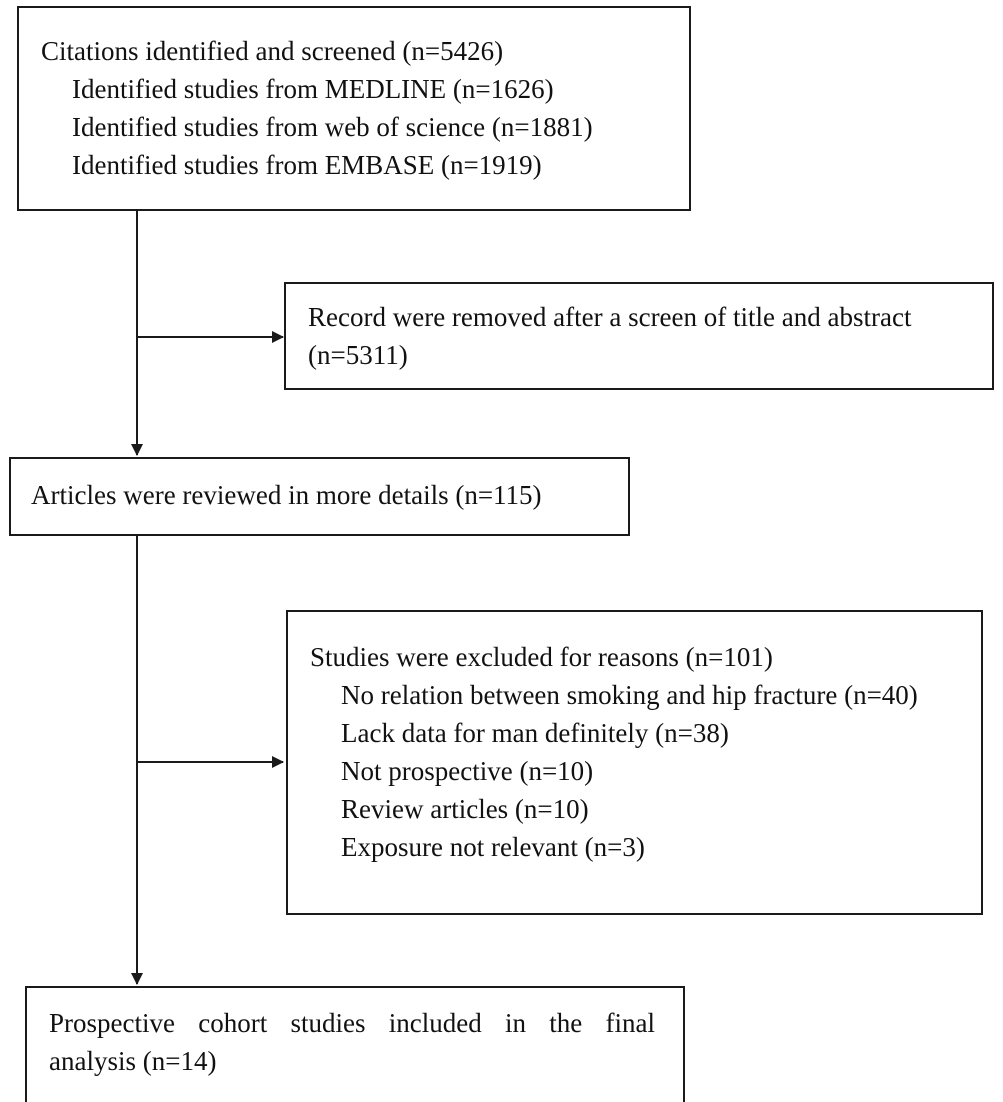 This screenshot has height=1102, width=1003. I want to click on excluded-item-not-prospective: Not prospective (n=10), so click(467, 771).